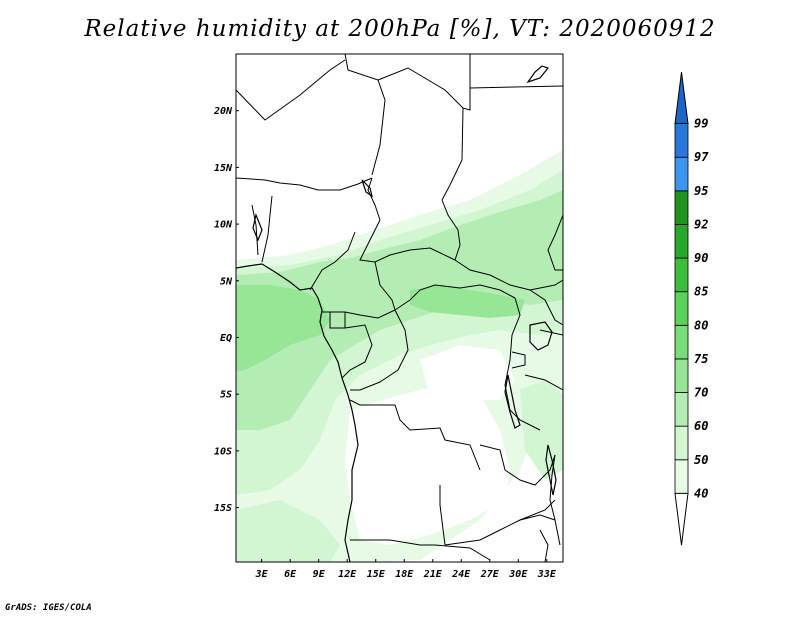 This screenshot has width=800, height=622. Describe the element at coordinates (500, 522) in the screenshot. I see `border-zambia-zimbabwe` at that location.